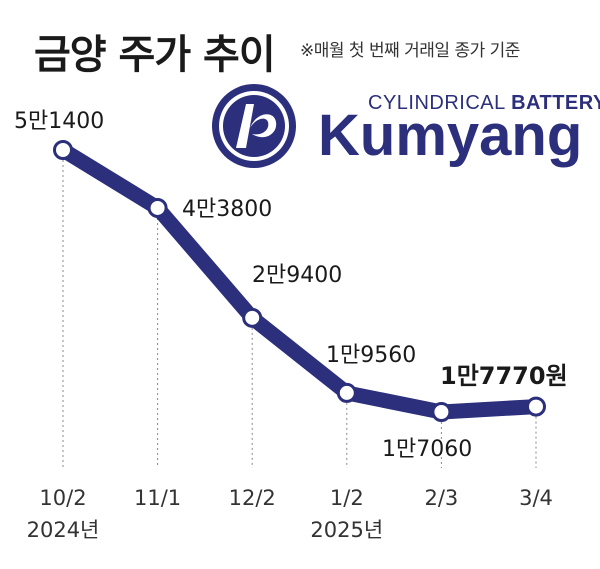  I want to click on logo-tagline: CYLINDRICAL BATTERY, so click(484, 103).